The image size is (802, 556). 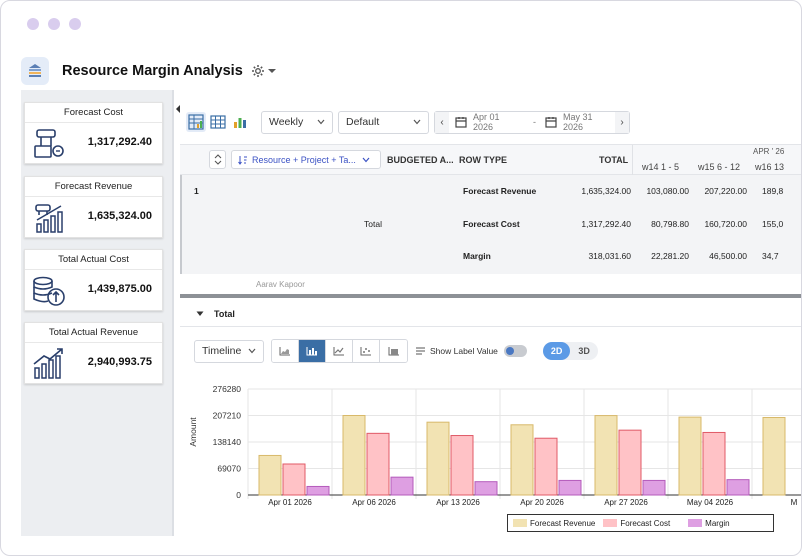 What do you see at coordinates (584, 351) in the screenshot?
I see `toggle-3d: 3D` at bounding box center [584, 351].